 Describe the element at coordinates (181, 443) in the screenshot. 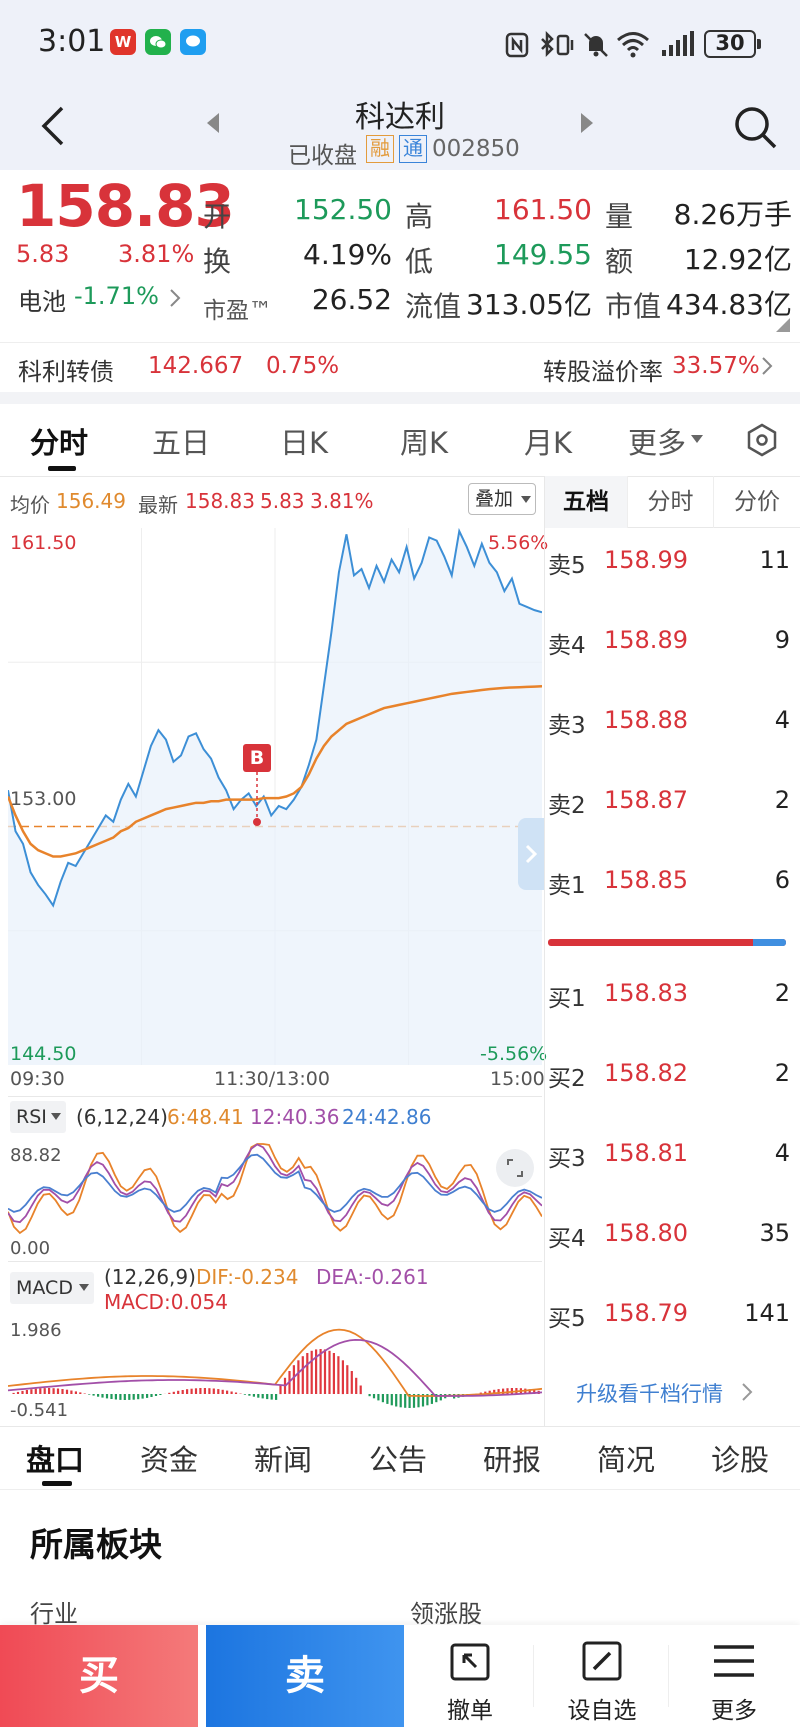

I see `tab-five-day: 五日` at that location.